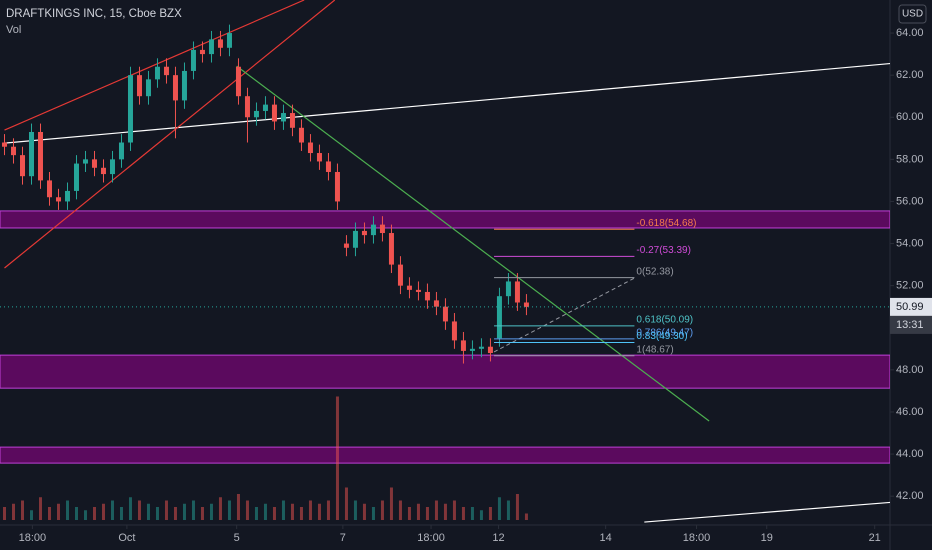 The width and height of the screenshot is (932, 550). Describe the element at coordinates (910, 33) in the screenshot. I see `y-tick-label: 64.00` at that location.